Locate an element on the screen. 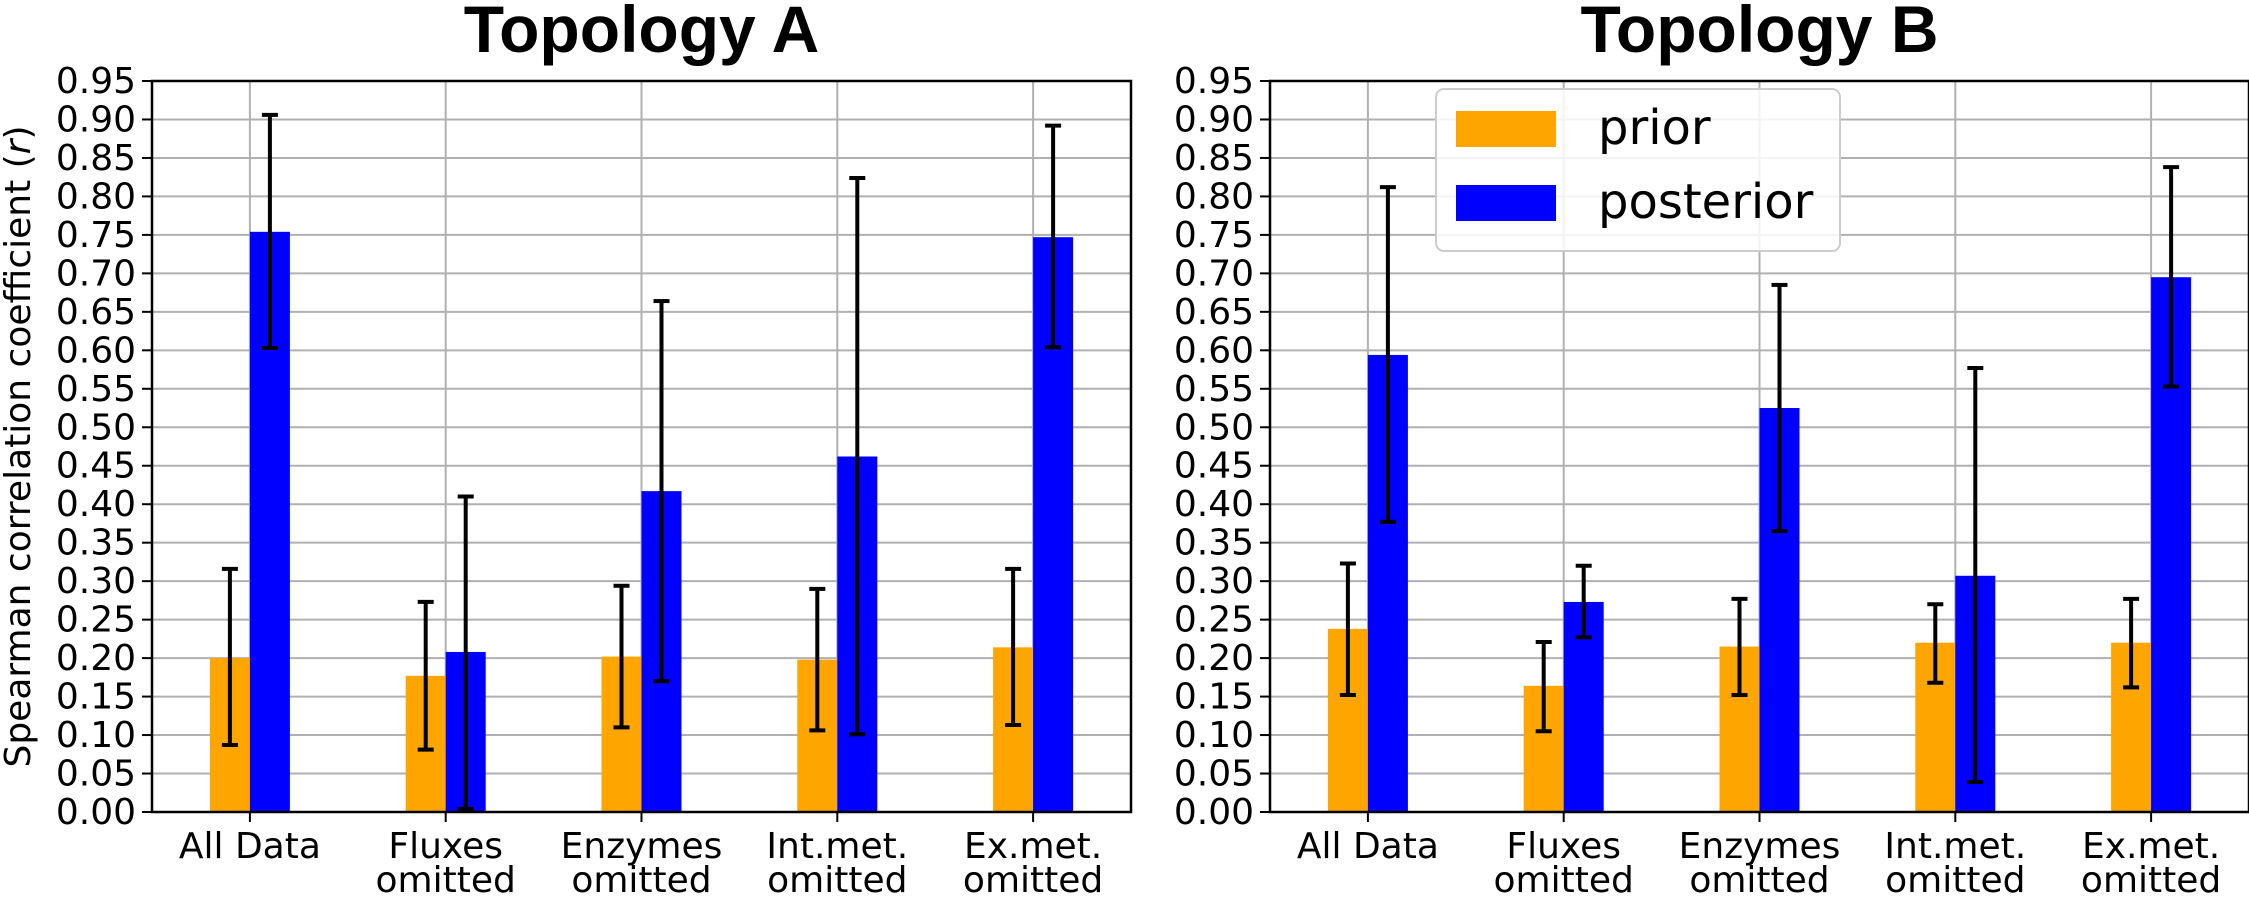 This screenshot has height=901, width=2249. legend: prior posterior is located at coordinates (1638, 170).